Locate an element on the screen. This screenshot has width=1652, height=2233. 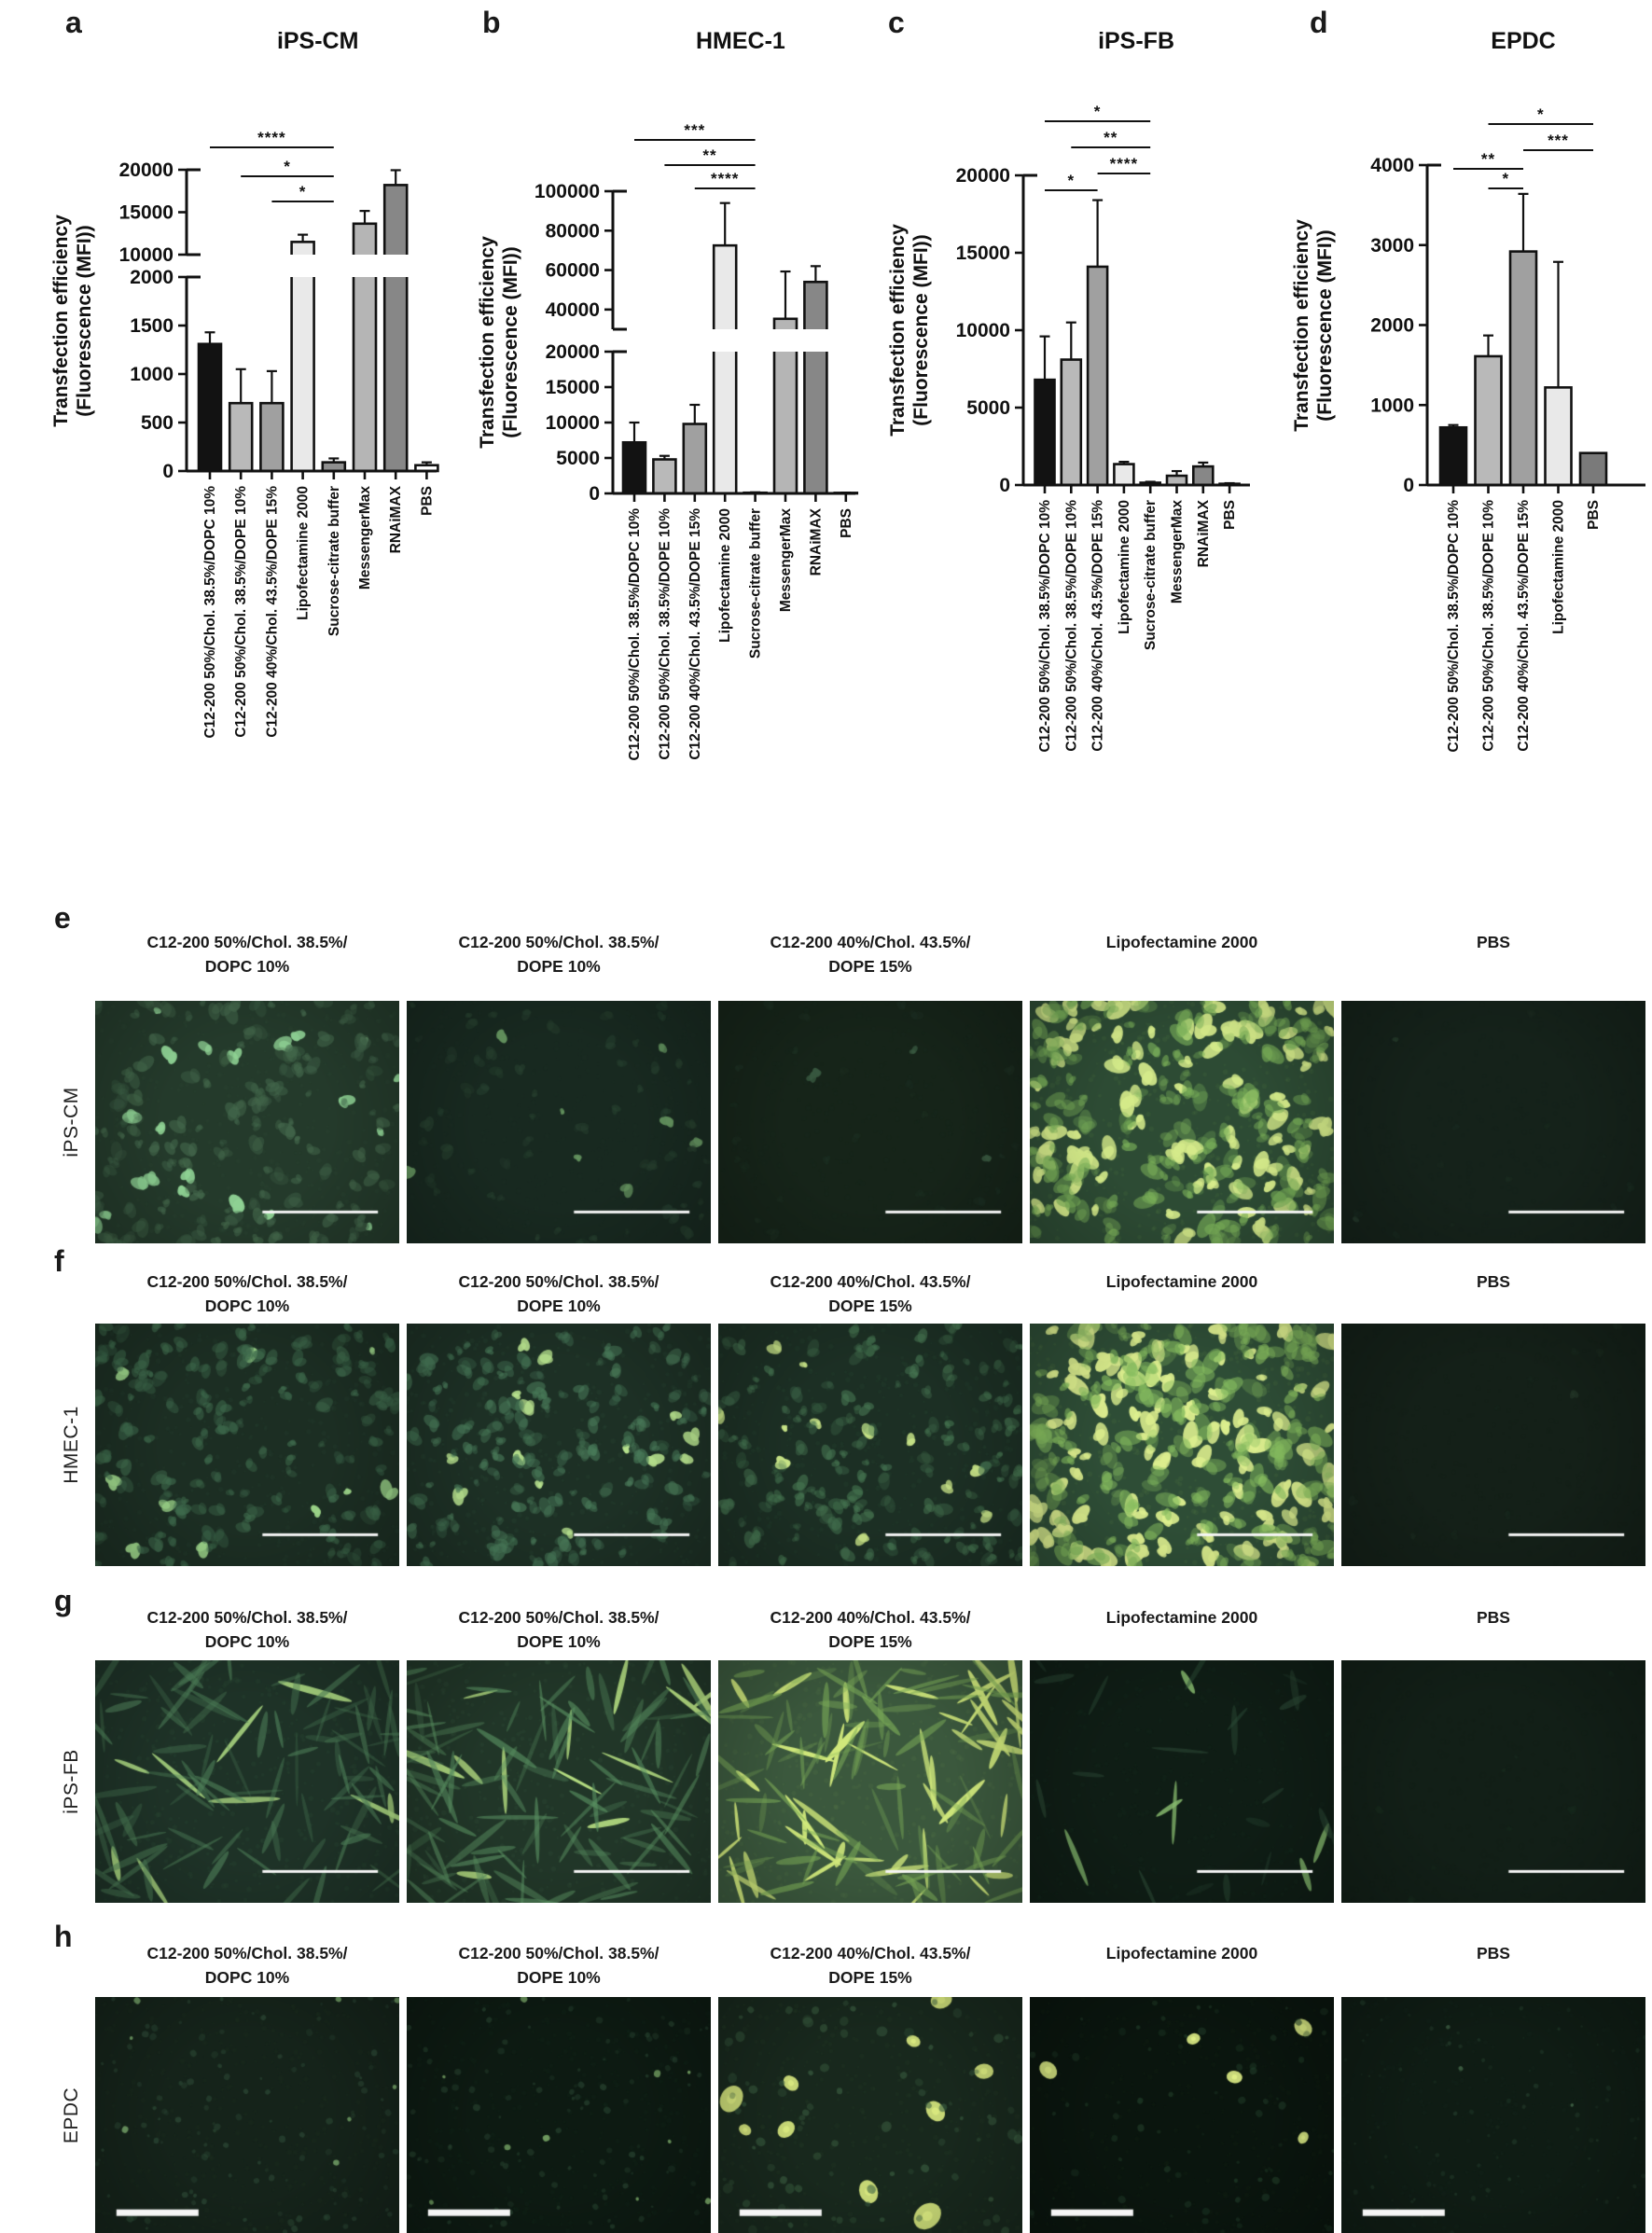
panel-letter-g: g is located at coordinates (64, 1600).